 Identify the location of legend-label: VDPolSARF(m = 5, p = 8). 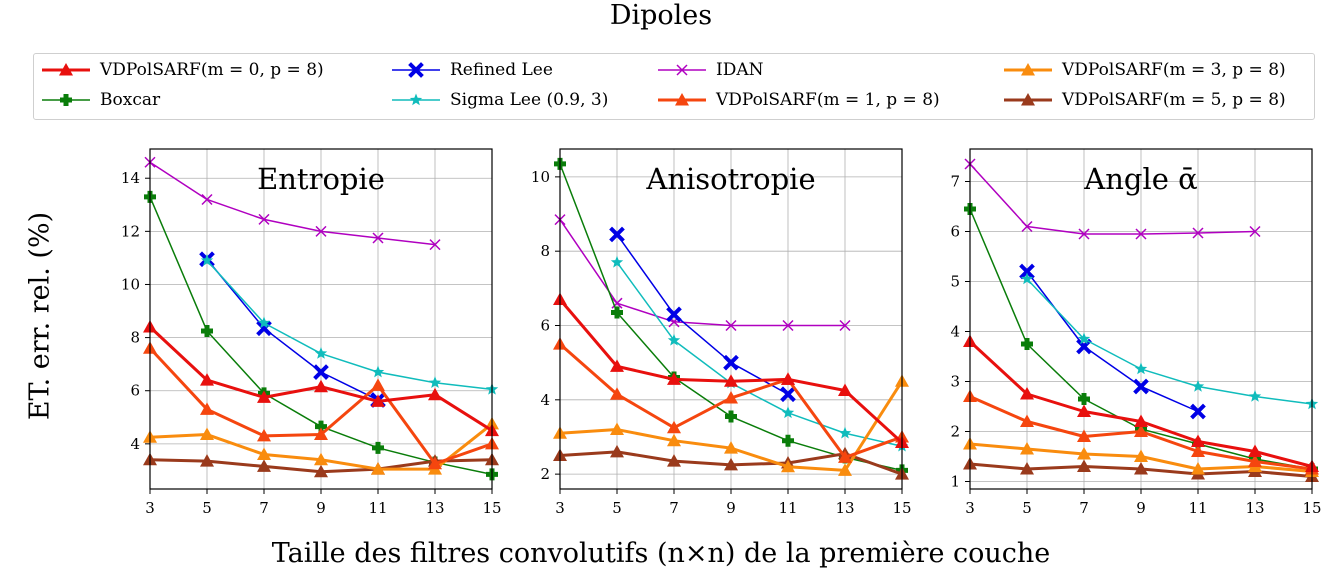
(1174, 100).